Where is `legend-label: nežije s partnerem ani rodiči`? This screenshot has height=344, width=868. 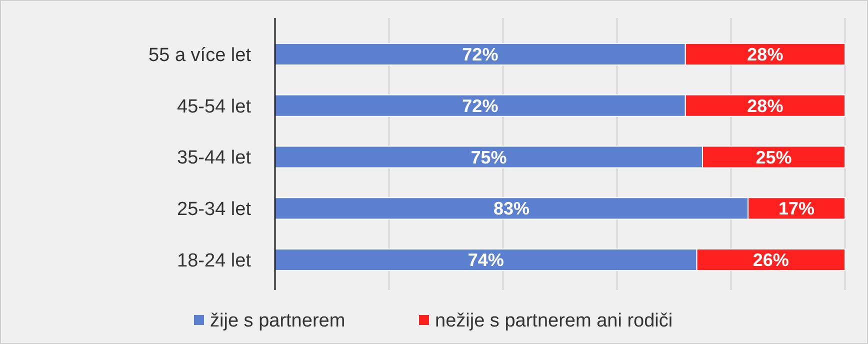
legend-label: nežije s partnerem ani rodiči is located at coordinates (554, 321).